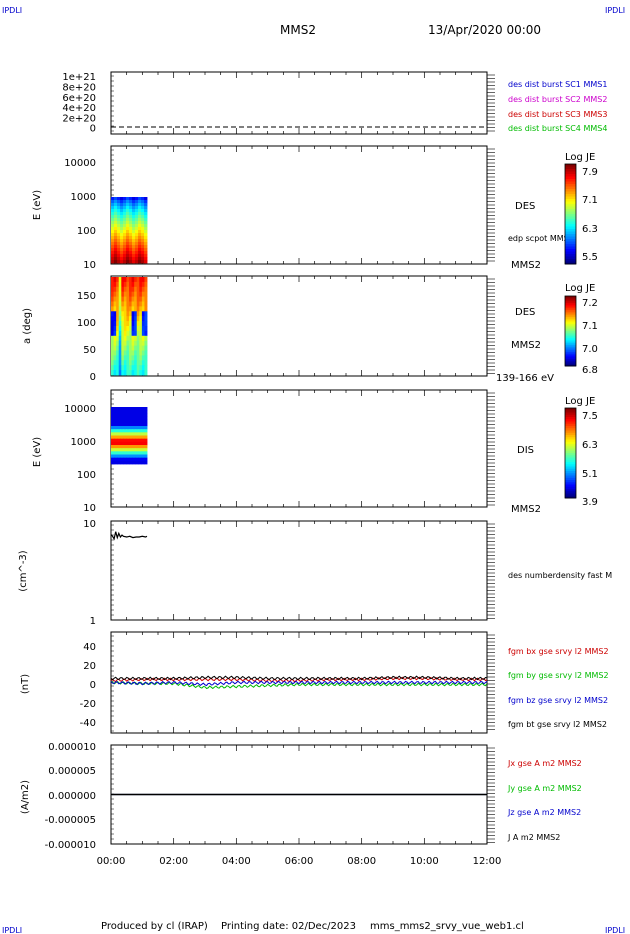 The width and height of the screenshot is (630, 934). Describe the element at coordinates (557, 114) in the screenshot. I see `p1-legend-sc3: des dist burst SC3 MMS3` at that location.